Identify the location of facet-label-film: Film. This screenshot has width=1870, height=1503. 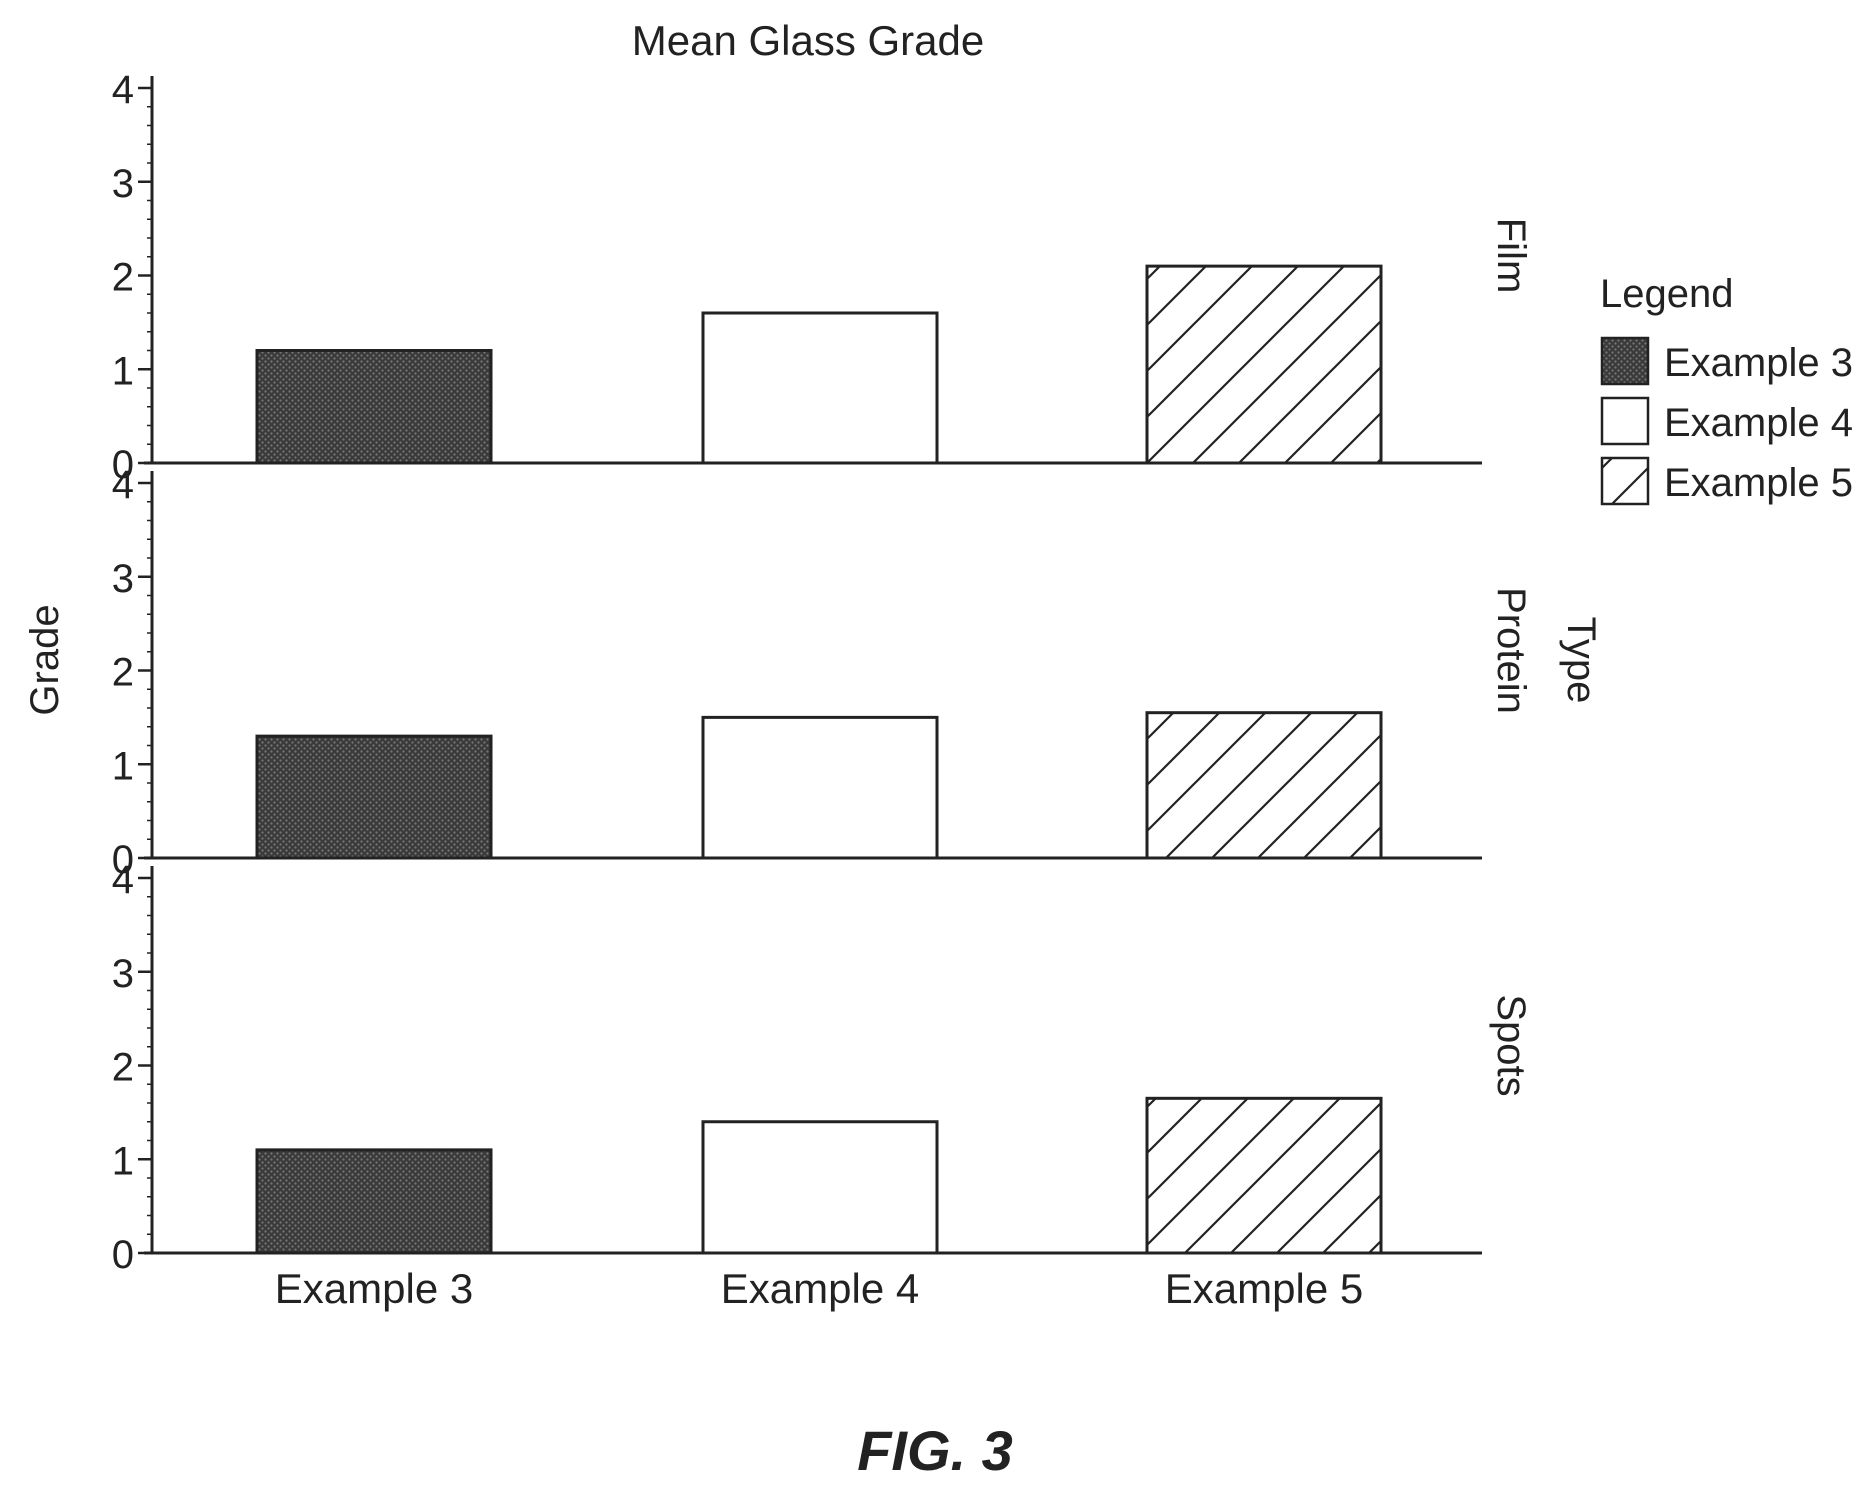
(1511, 256).